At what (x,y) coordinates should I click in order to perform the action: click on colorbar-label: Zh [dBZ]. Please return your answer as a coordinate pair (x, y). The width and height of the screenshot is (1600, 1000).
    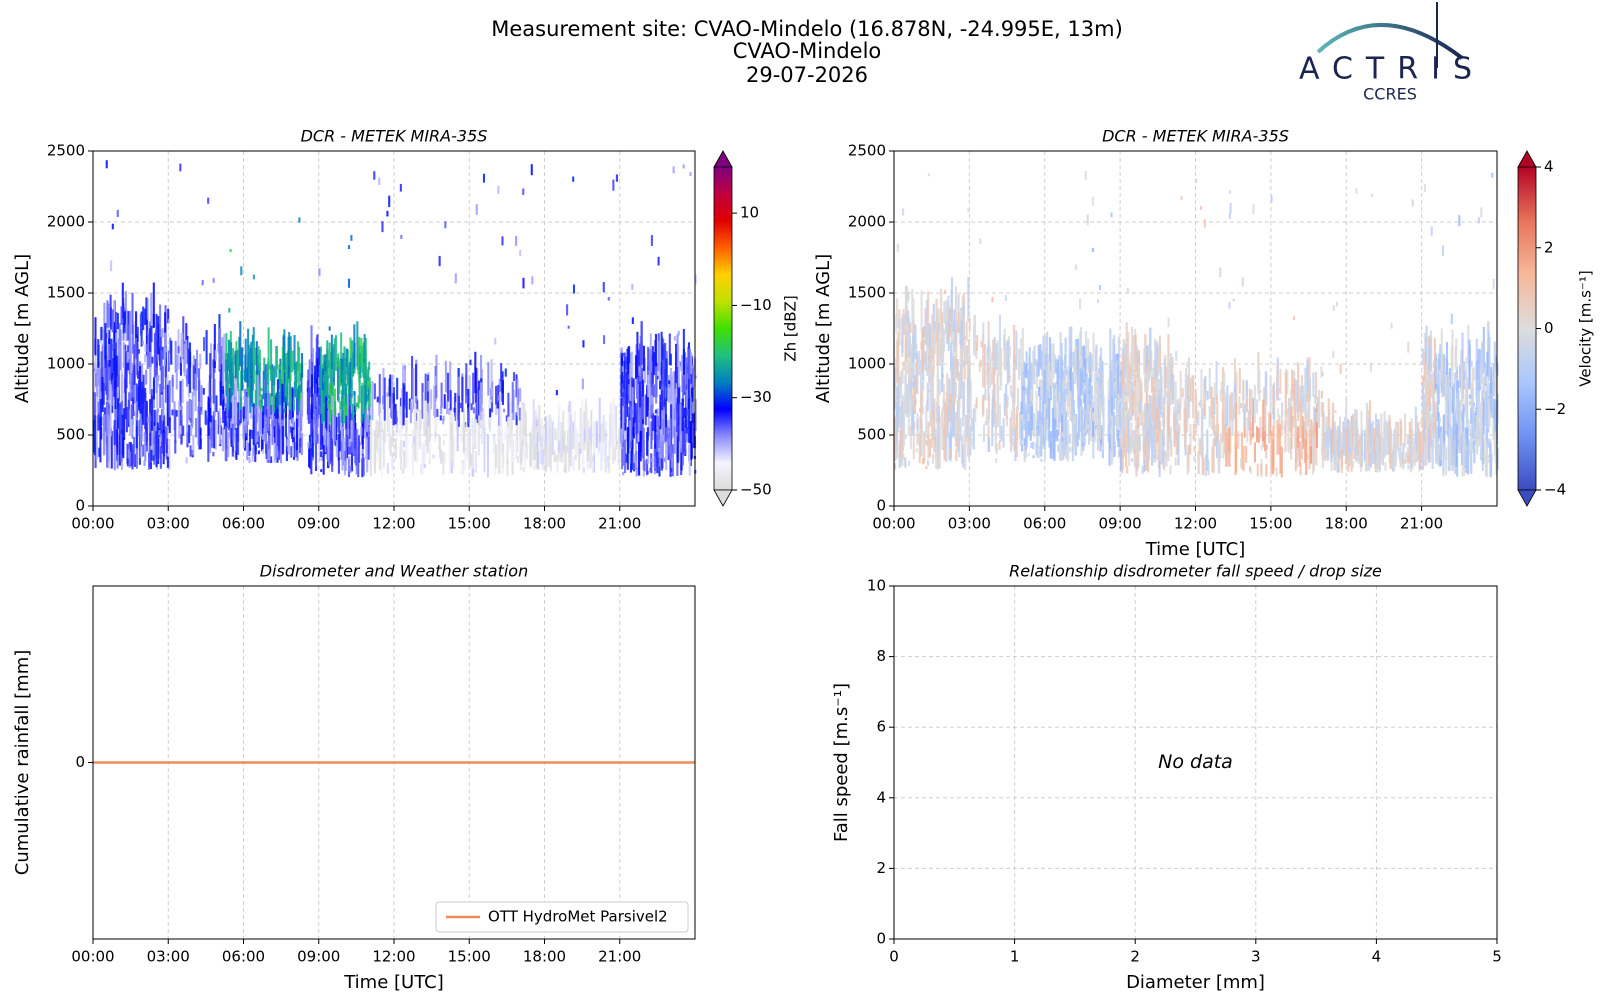
    Looking at the image, I should click on (791, 328).